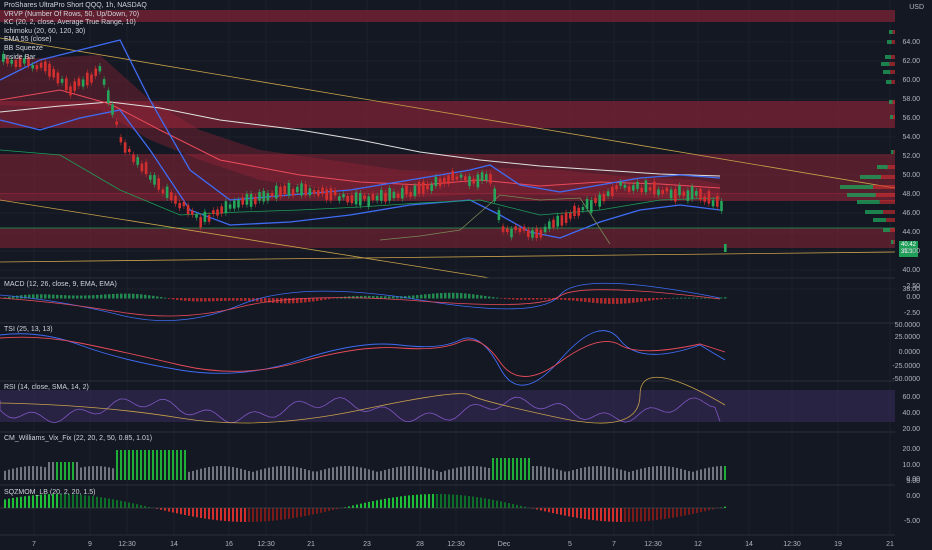 Image resolution: width=932 pixels, height=550 pixels. Describe the element at coordinates (75, 5) in the screenshot. I see `chart-title: ProShares UltraPro Short QQQ, 1h, NASDAQ` at that location.